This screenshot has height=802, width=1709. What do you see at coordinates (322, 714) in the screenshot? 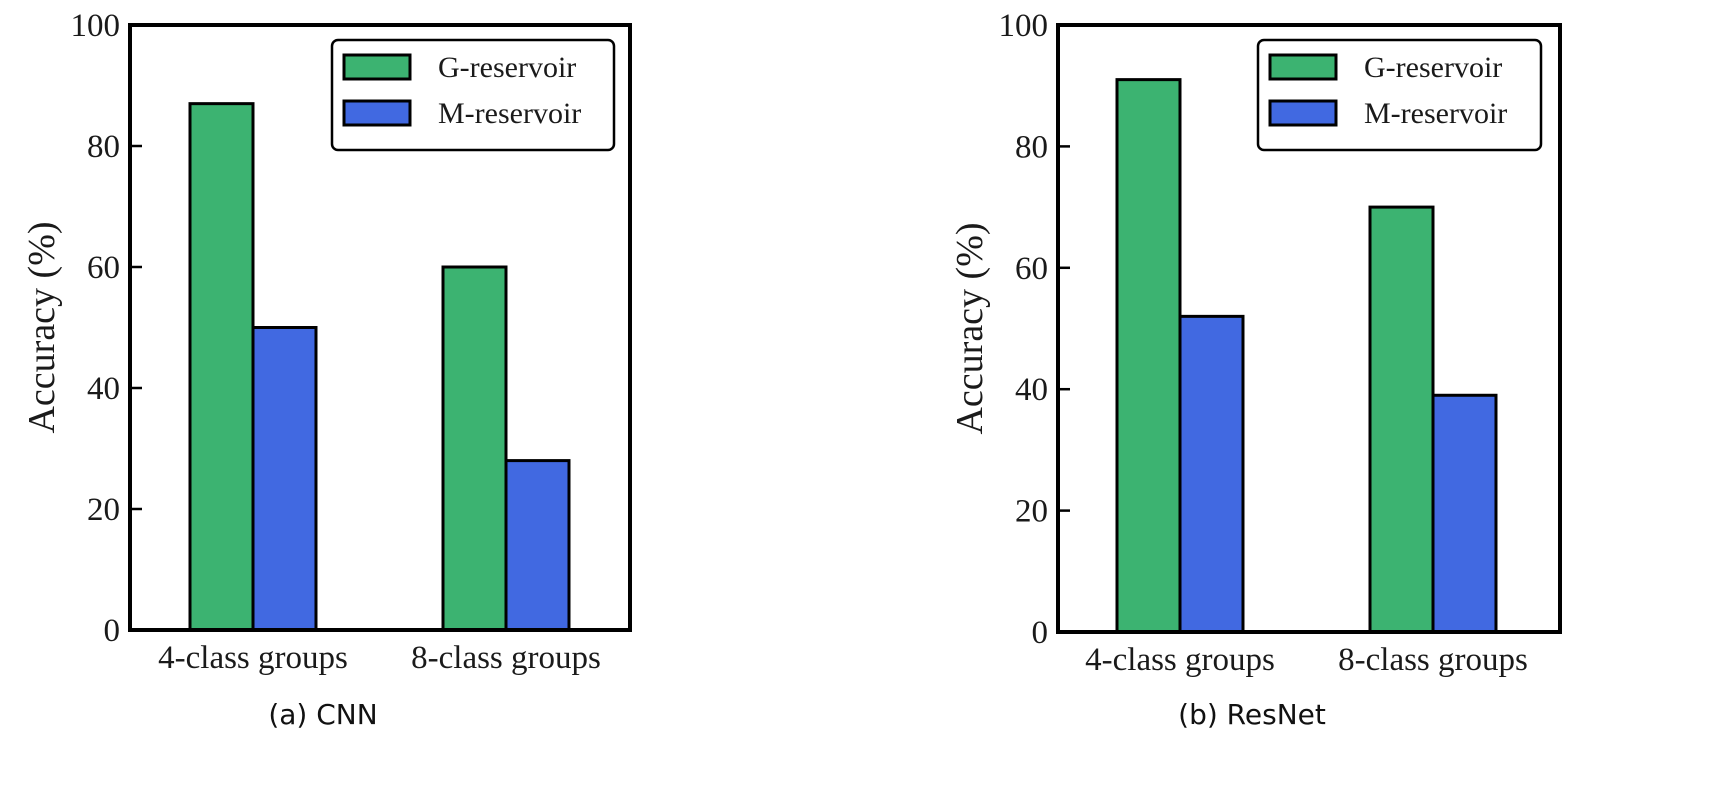
I see `figure-caption: (a) CNN` at bounding box center [322, 714].